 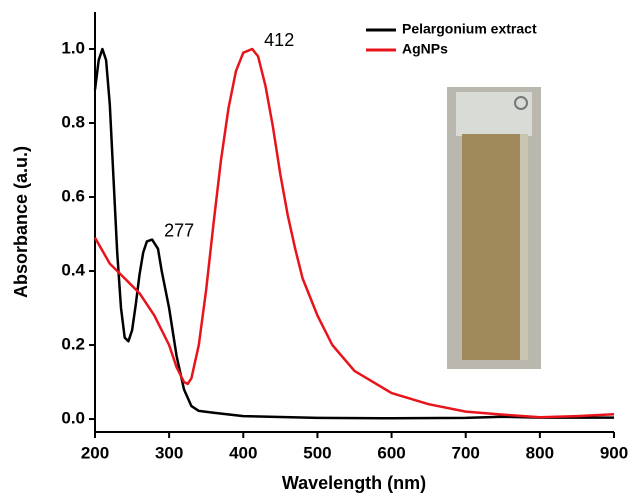 What do you see at coordinates (521, 103) in the screenshot?
I see `bubble` at bounding box center [521, 103].